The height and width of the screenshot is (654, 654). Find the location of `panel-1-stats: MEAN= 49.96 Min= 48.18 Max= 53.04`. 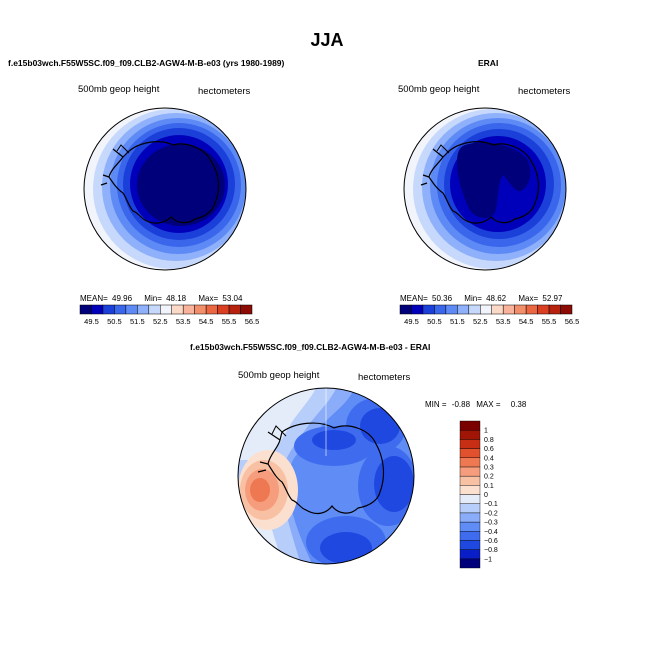

panel-1-stats: MEAN= 49.96 Min= 48.18 Max= 53.04 is located at coordinates (161, 298).